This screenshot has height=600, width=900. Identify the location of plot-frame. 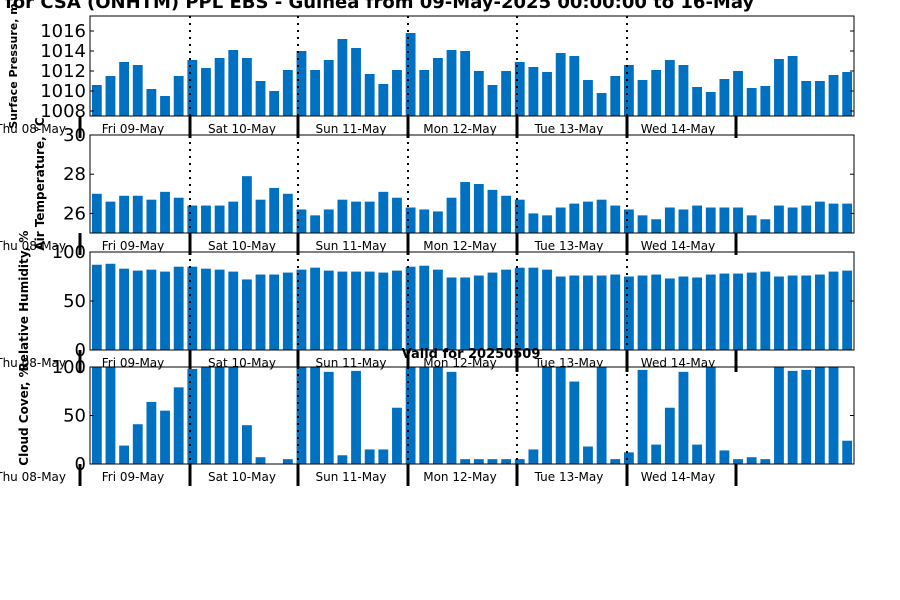
(472, 66).